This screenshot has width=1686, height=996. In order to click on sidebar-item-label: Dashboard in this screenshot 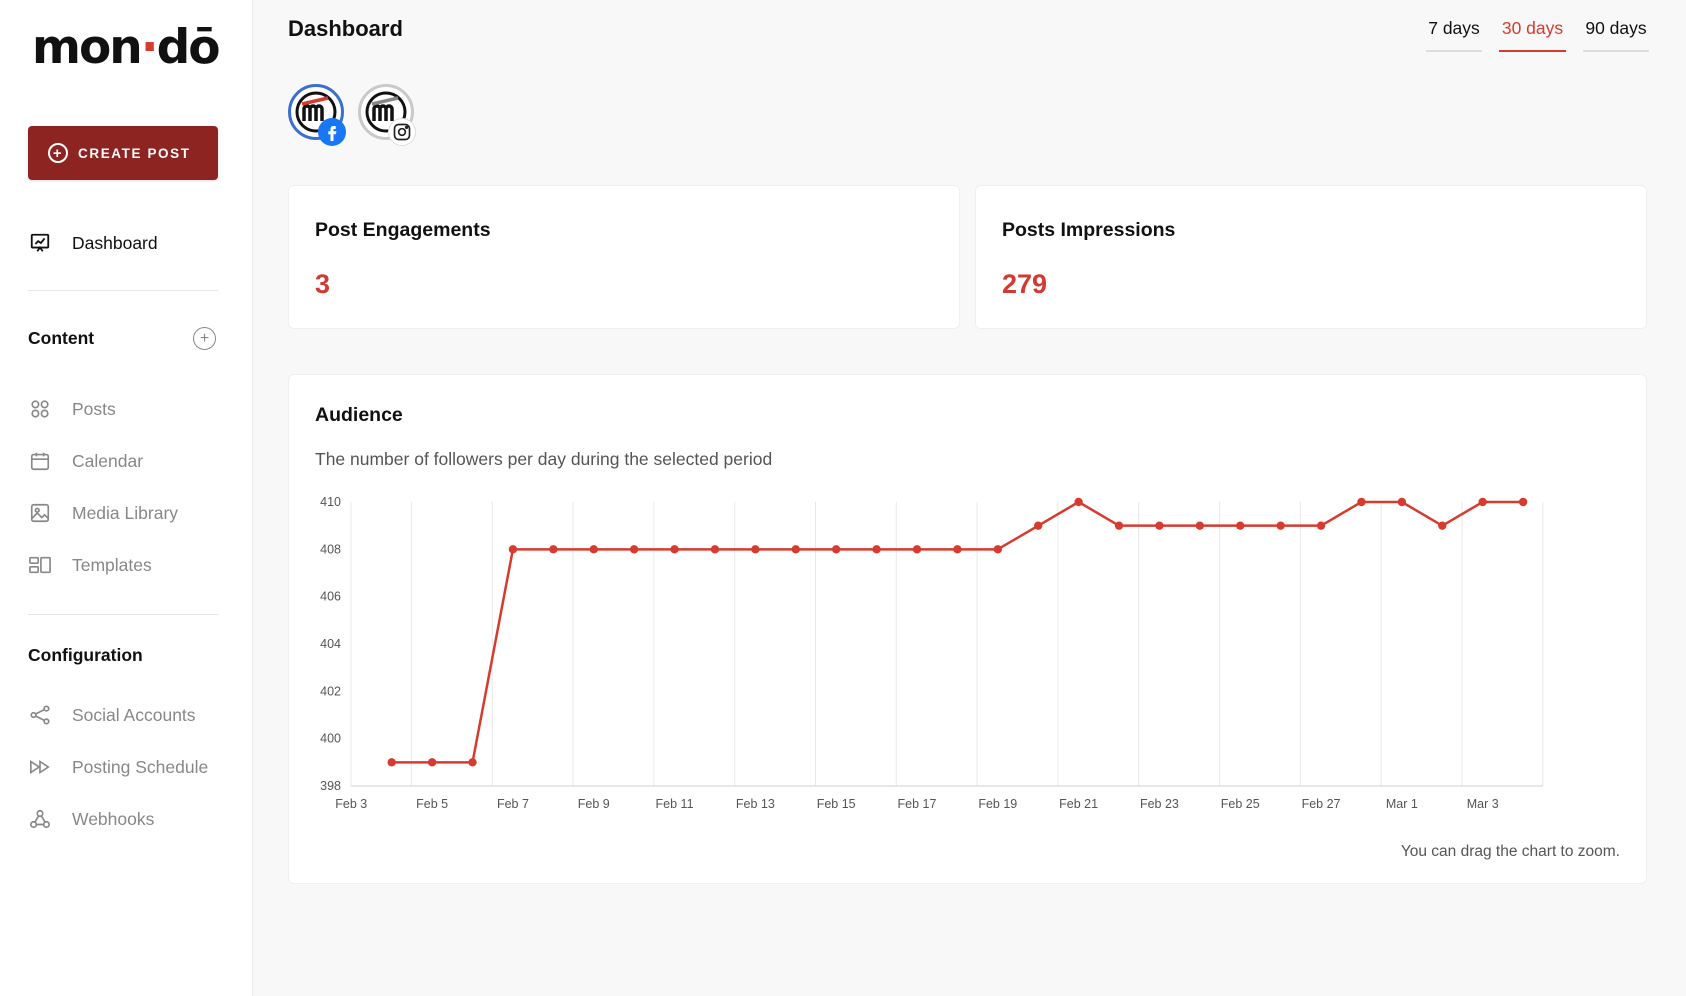, I will do `click(115, 242)`.